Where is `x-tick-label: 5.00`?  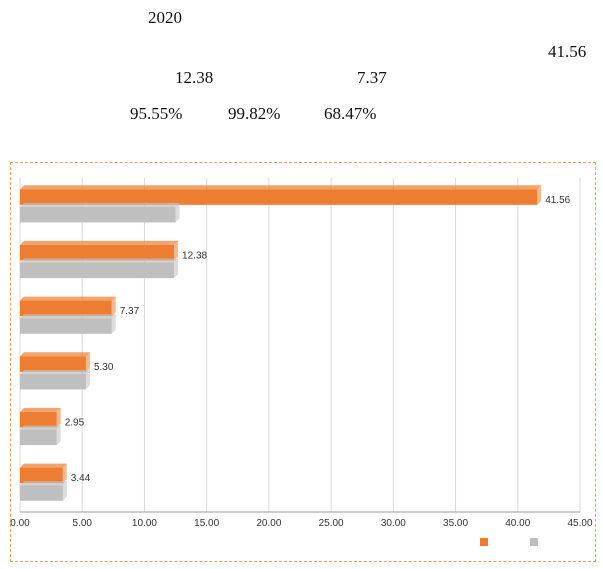 x-tick-label: 5.00 is located at coordinates (82, 523).